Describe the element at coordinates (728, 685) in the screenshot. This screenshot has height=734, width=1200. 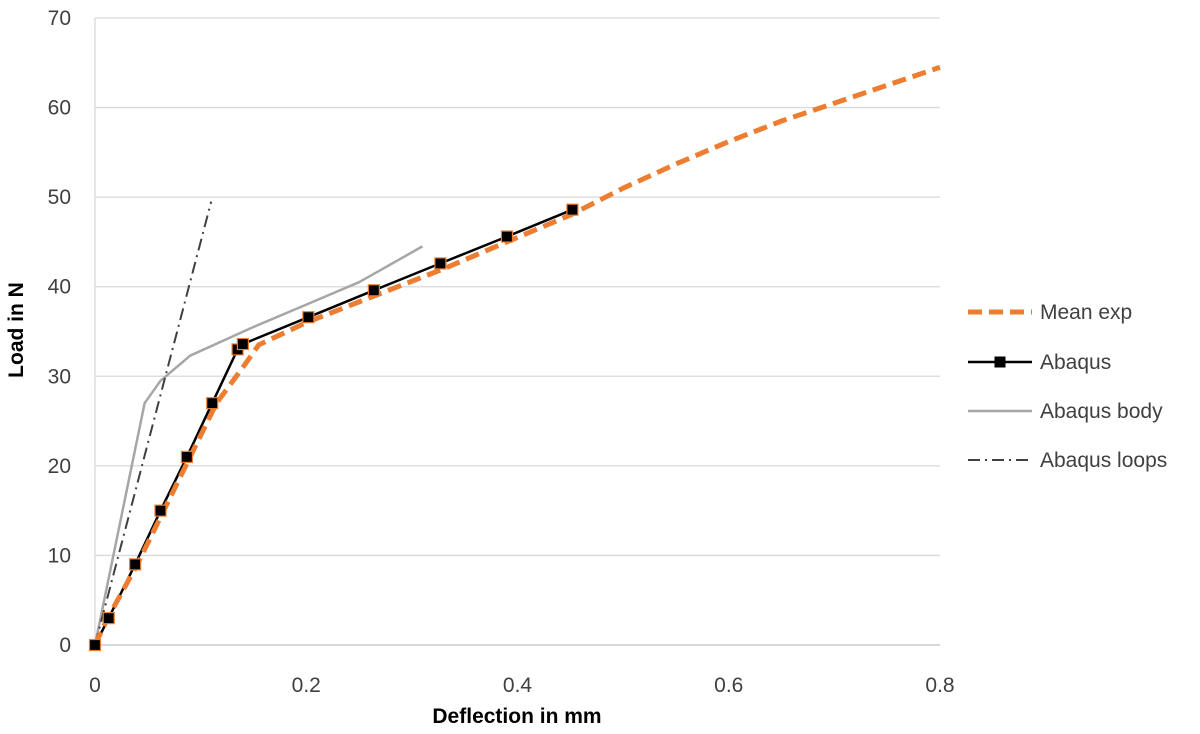
I see `x-tick-label: 0.6` at that location.